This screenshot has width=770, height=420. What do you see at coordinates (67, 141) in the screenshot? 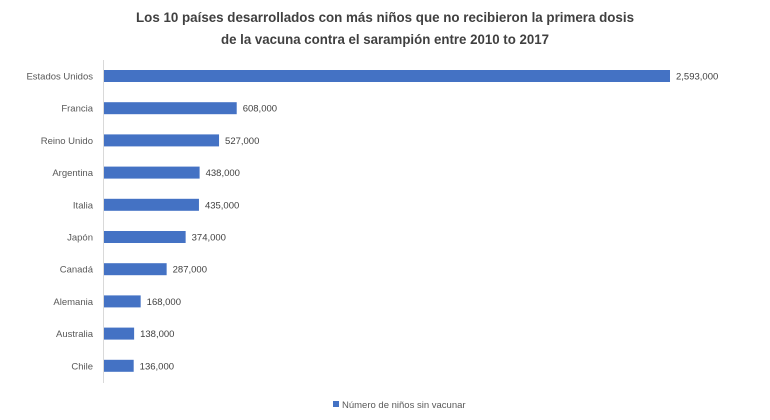
I see `category-label-reino-unido: Reino Unido` at bounding box center [67, 141].